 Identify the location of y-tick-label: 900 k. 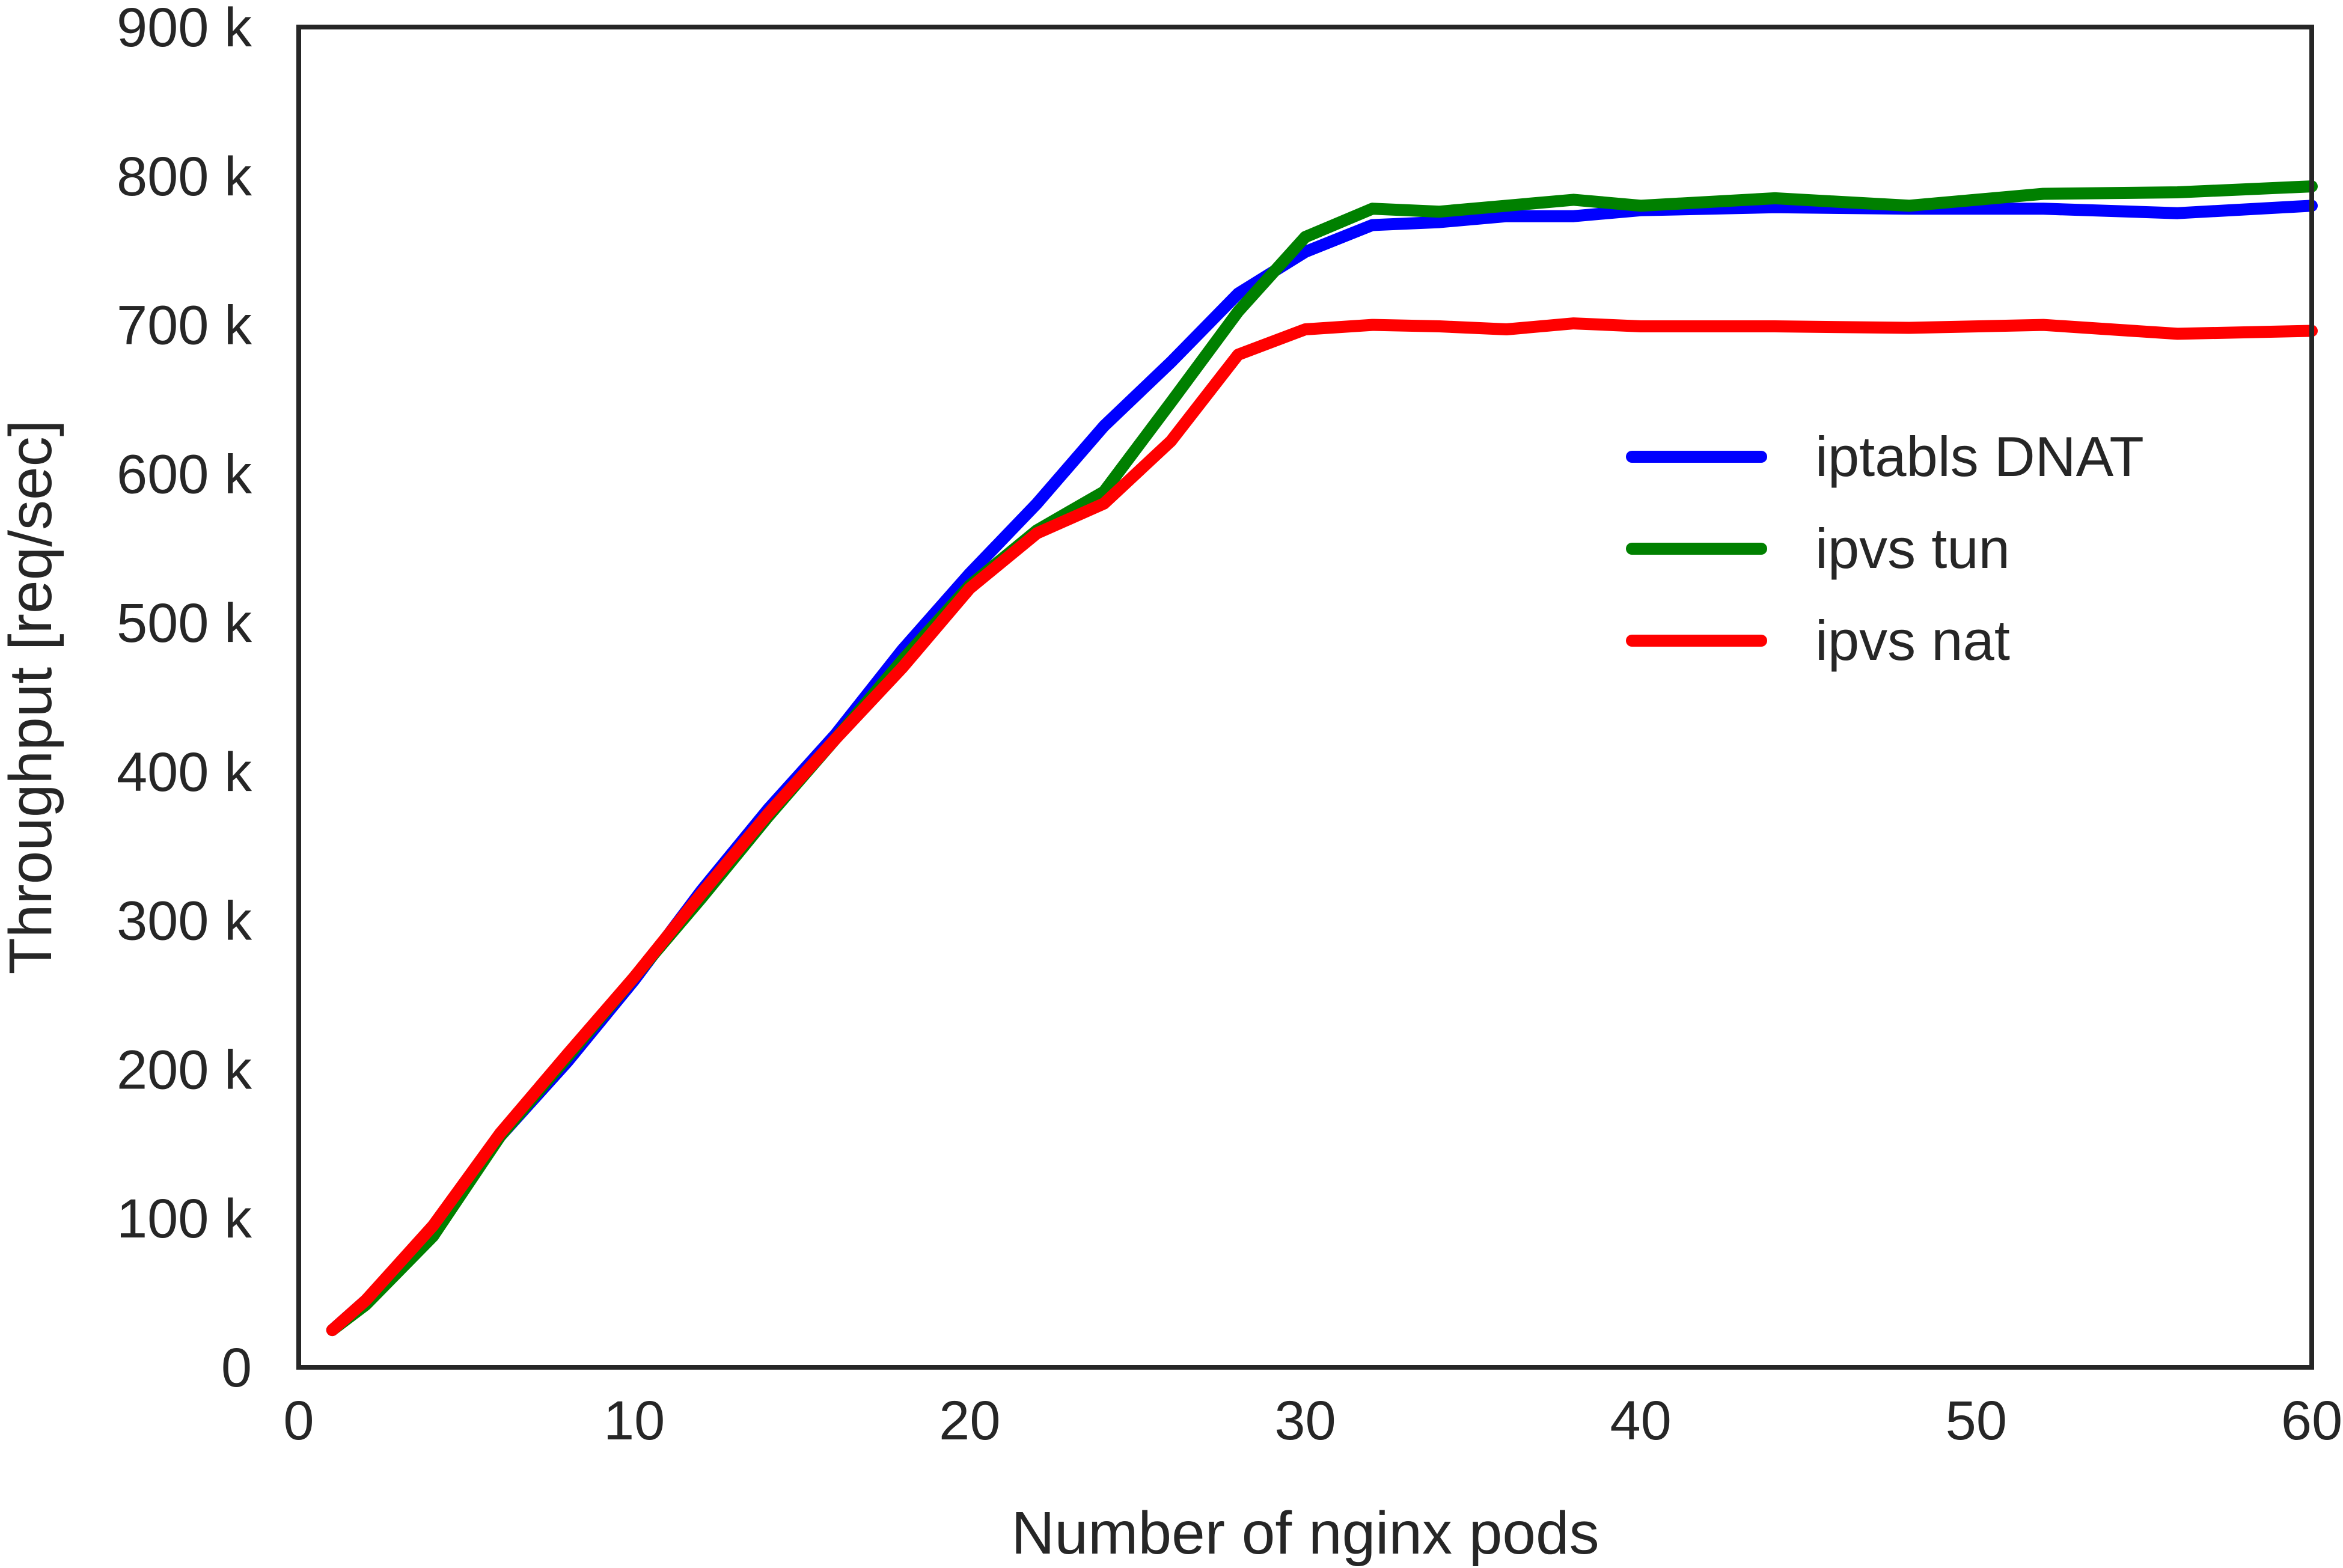
(184, 29).